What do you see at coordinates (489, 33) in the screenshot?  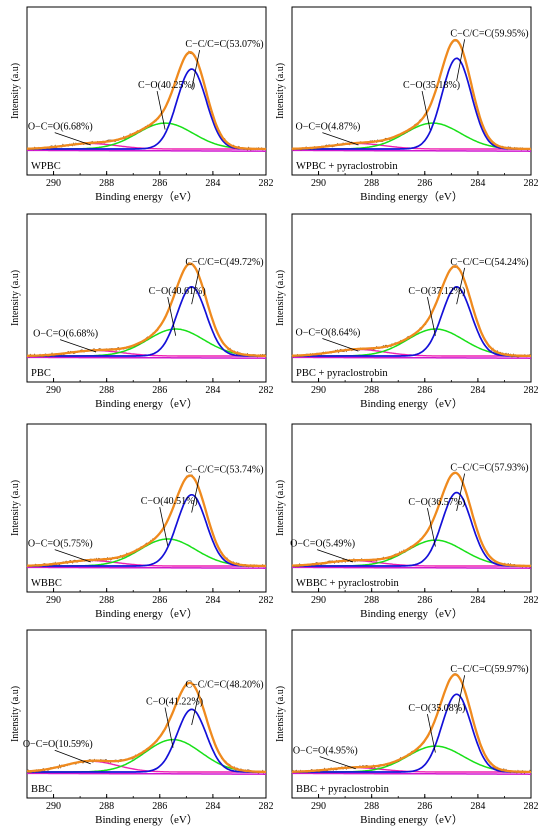 I see `peak-label: C−C/C=C(59.95%)` at bounding box center [489, 33].